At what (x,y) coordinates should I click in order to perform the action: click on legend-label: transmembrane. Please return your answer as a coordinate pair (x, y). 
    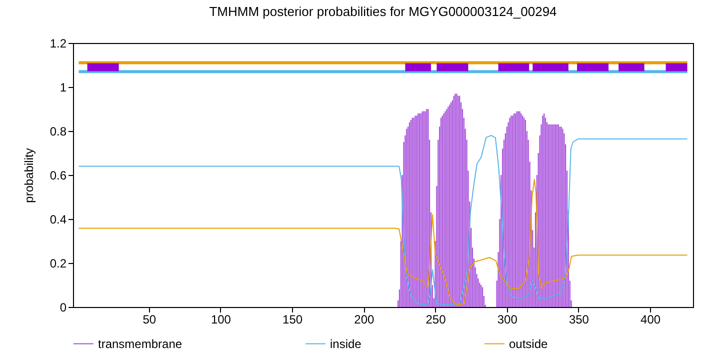
    Looking at the image, I should click on (140, 343).